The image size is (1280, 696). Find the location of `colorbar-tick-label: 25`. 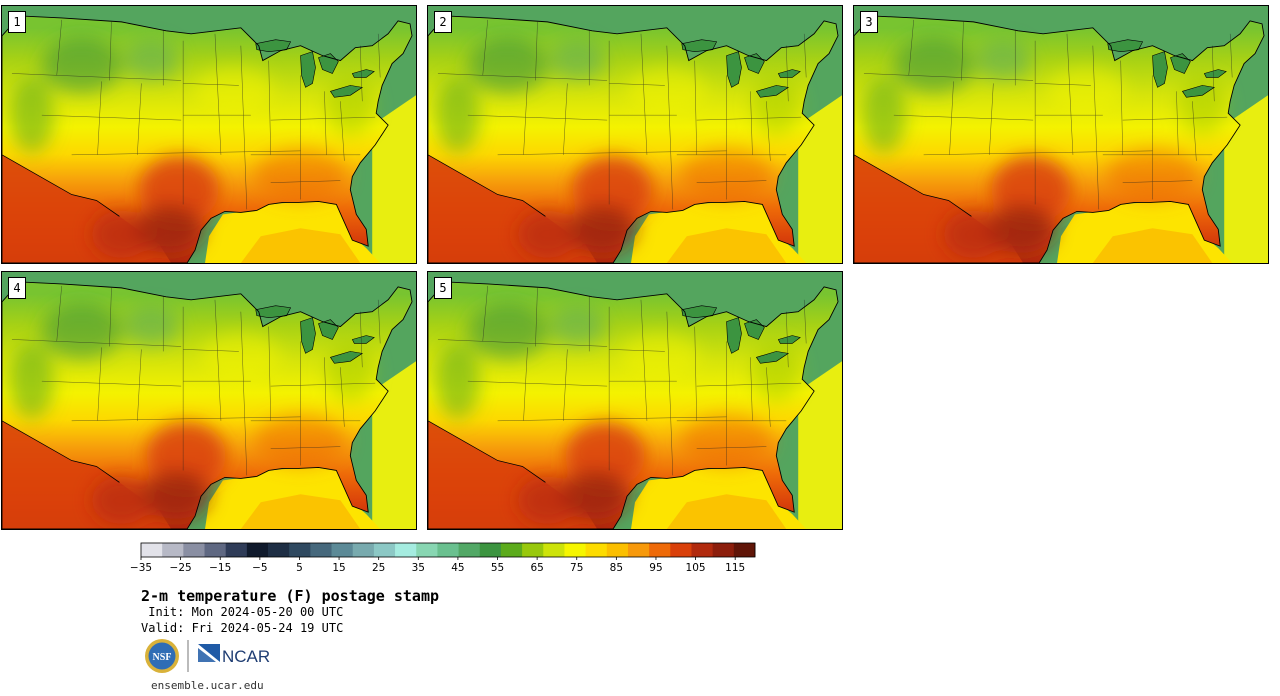

colorbar-tick-label: 25 is located at coordinates (378, 568).